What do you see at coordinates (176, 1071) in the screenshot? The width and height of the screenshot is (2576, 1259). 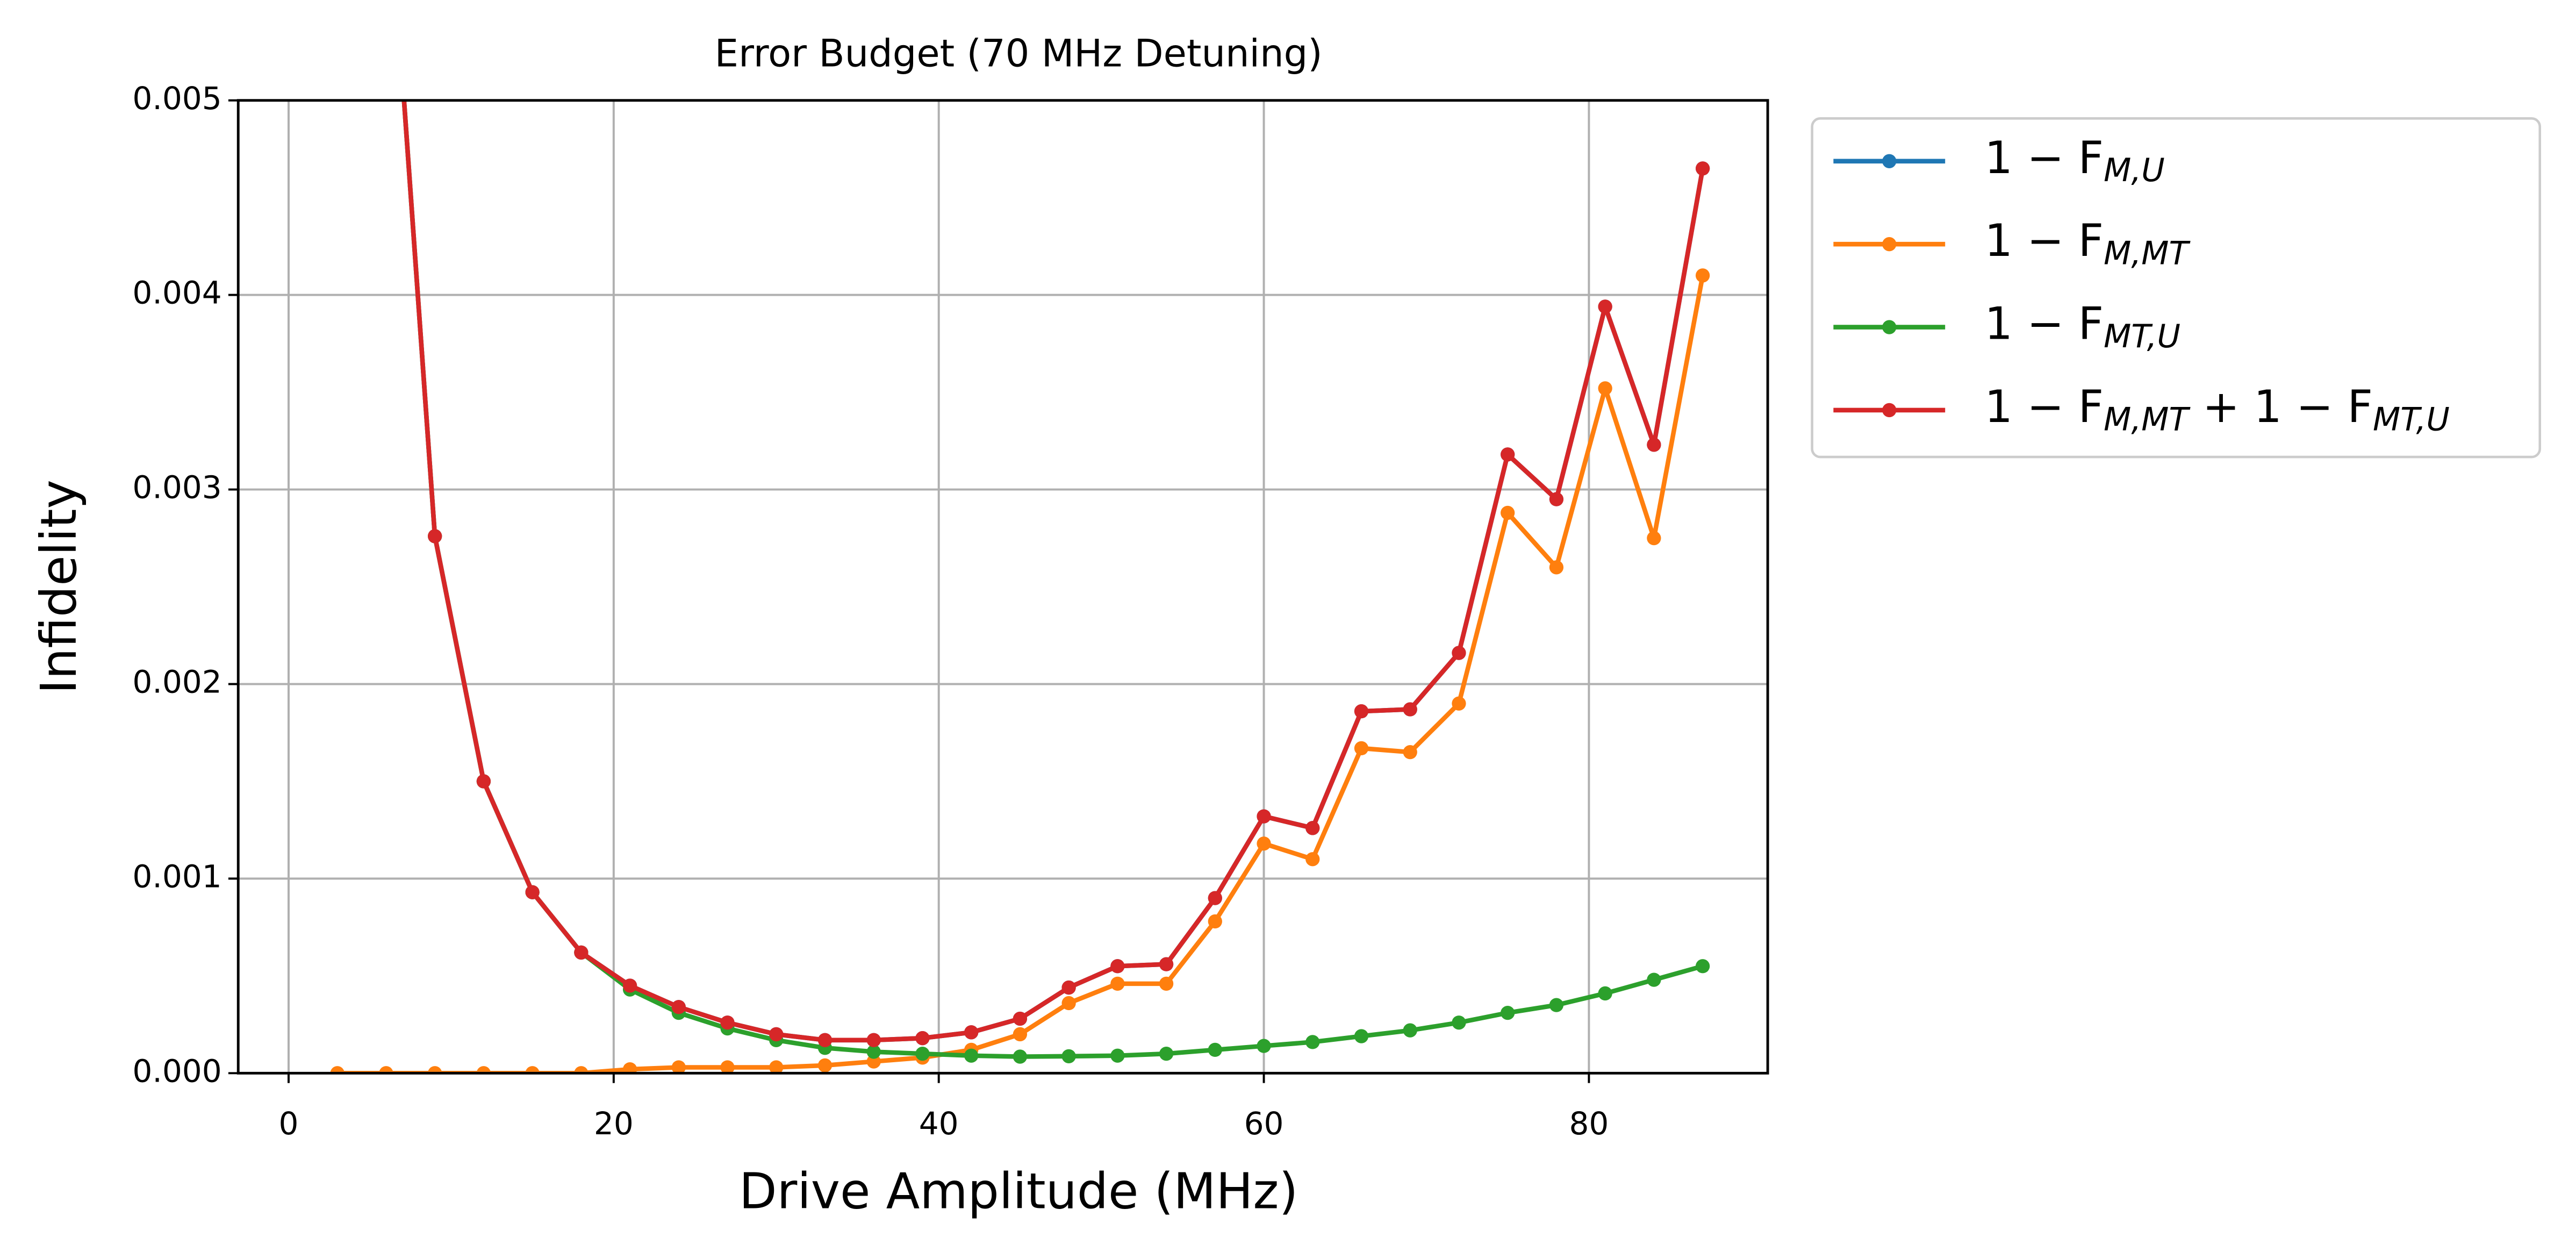 I see `y-tick-label: 0.000` at bounding box center [176, 1071].